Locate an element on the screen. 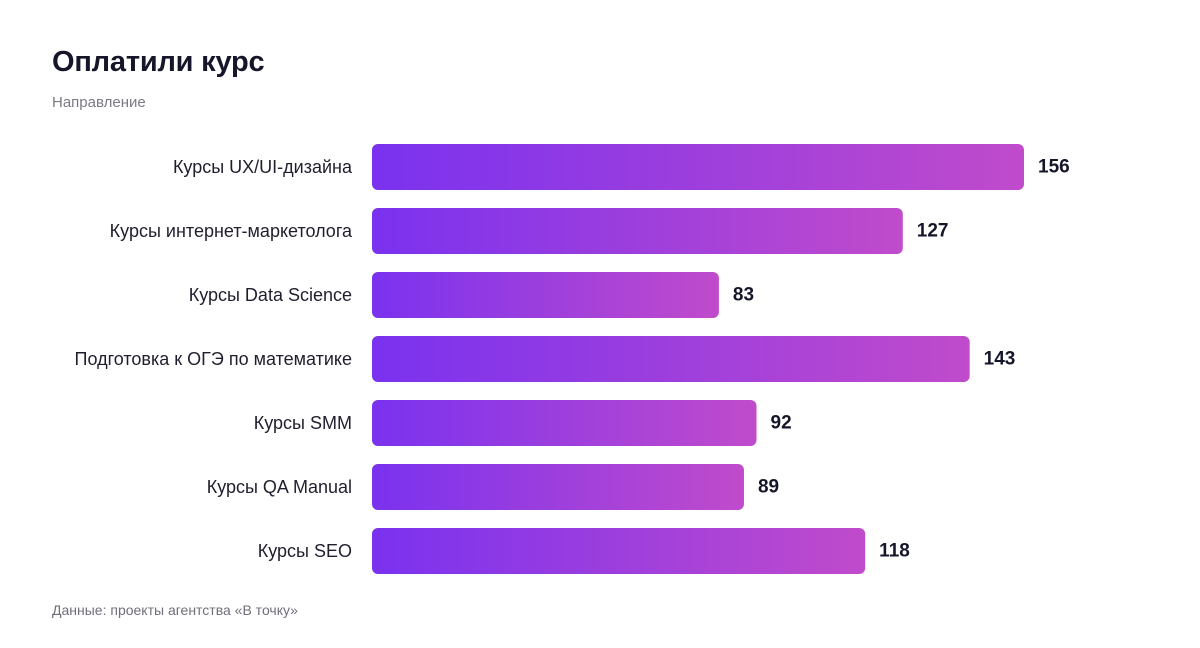  data-source-note: Данные: проекты агентства «В точку» is located at coordinates (175, 610).